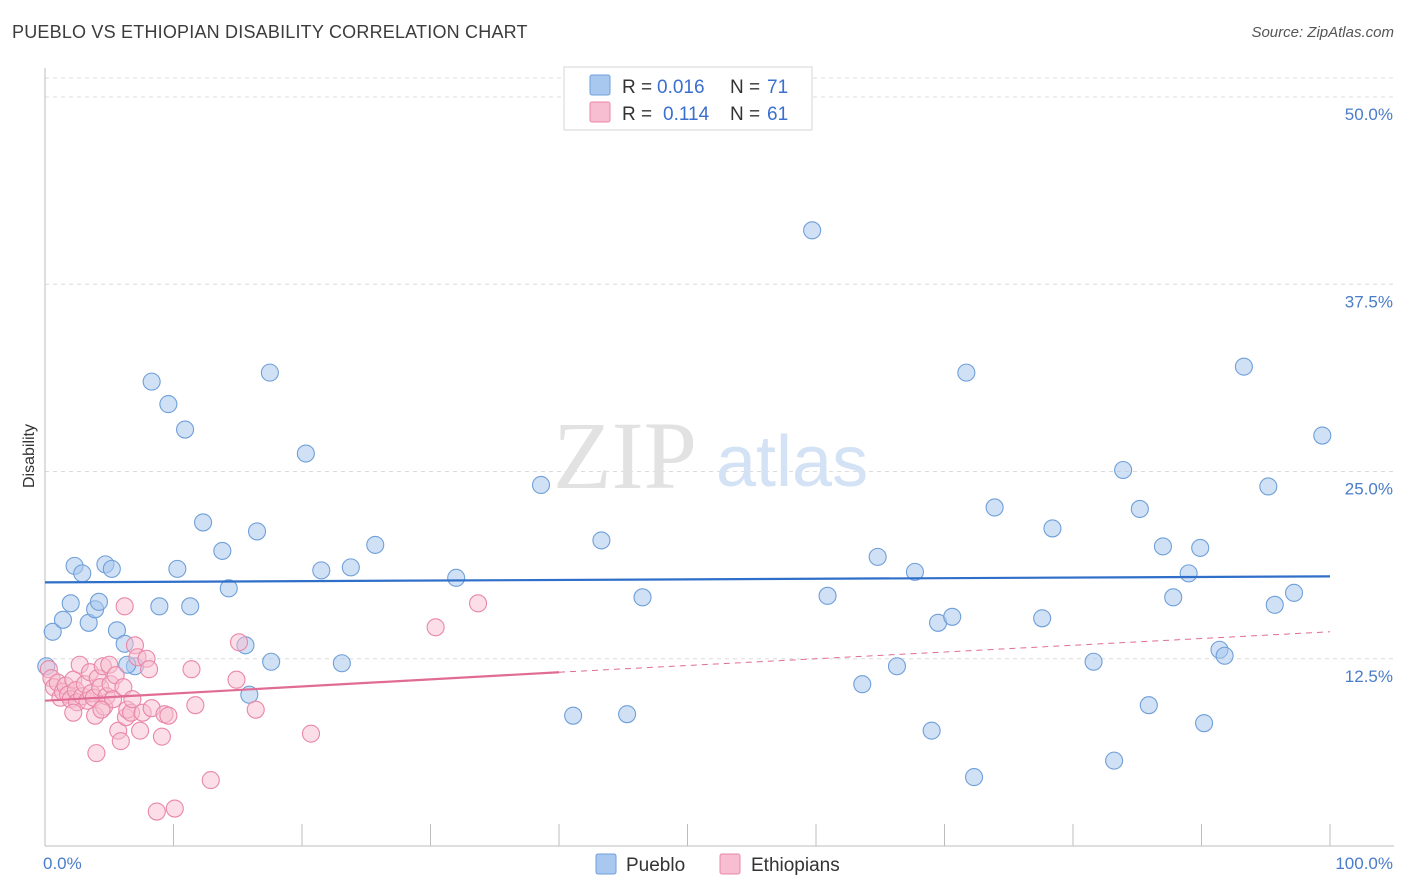  Describe the element at coordinates (637, 87) in the screenshot. I see `legend-r-label-pueblo: R =` at that location.